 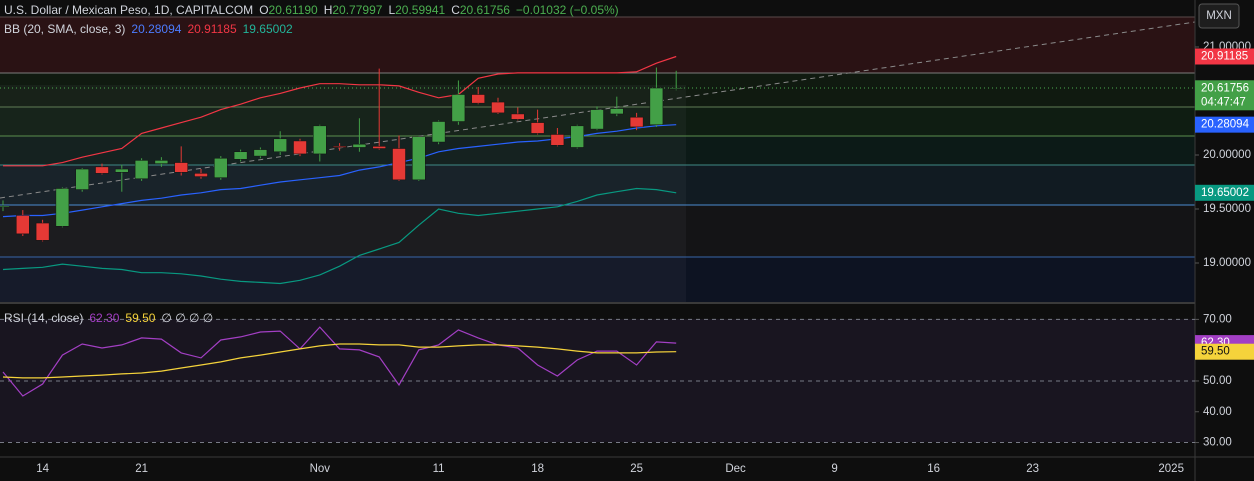 What do you see at coordinates (293, 10) in the screenshot?
I see `ohlc-value: 20.61190` at bounding box center [293, 10].